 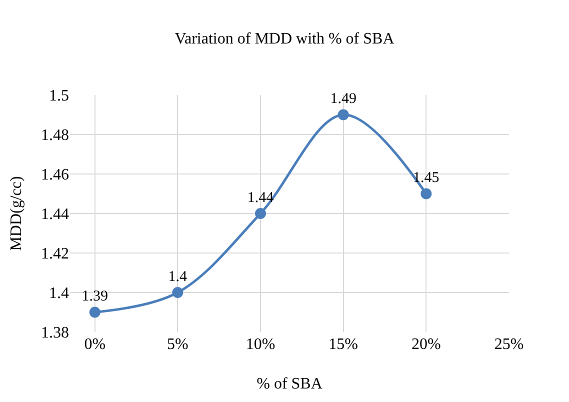 I want to click on chart-title: Variation of MDD with % of SBA, so click(x=284, y=39).